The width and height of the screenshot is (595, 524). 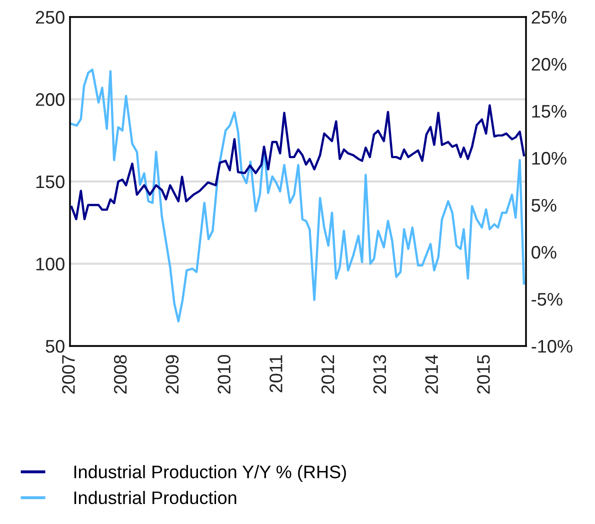 I want to click on x-tick-label: 2007, so click(x=68, y=374).